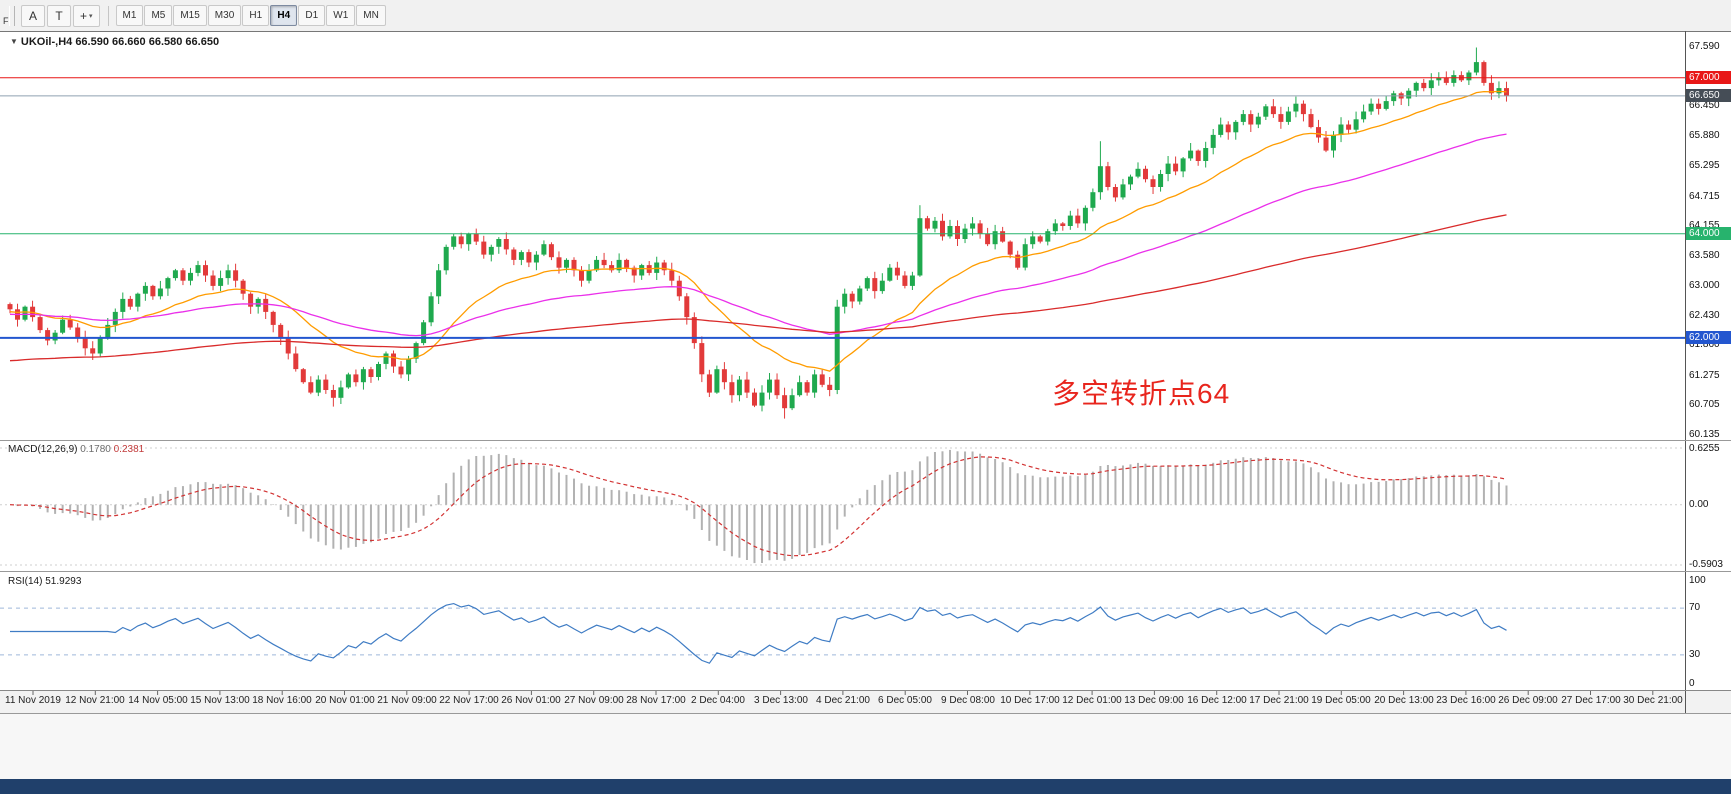 Image resolution: width=1731 pixels, height=794 pixels. Describe the element at coordinates (1704, 255) in the screenshot. I see `price-axis-label: 63.580` at that location.